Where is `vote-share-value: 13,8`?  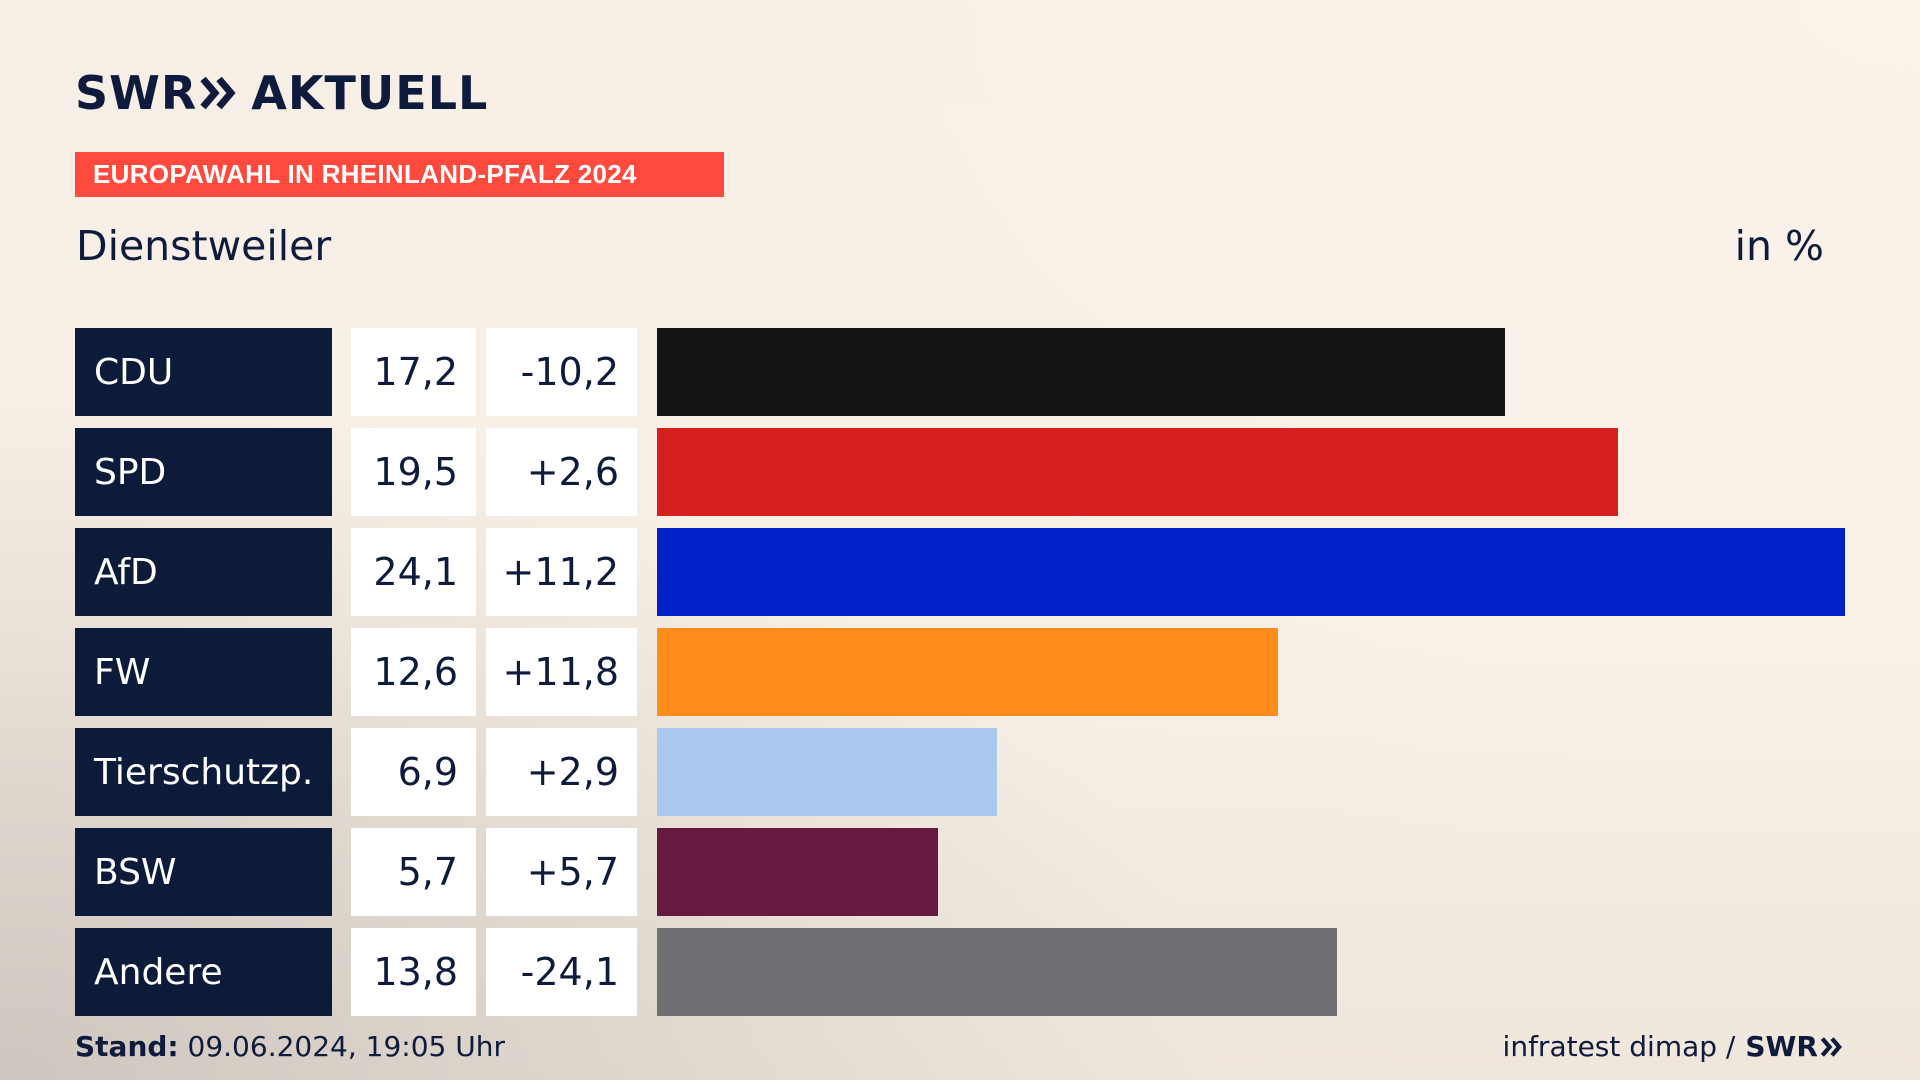
vote-share-value: 13,8 is located at coordinates (413, 972).